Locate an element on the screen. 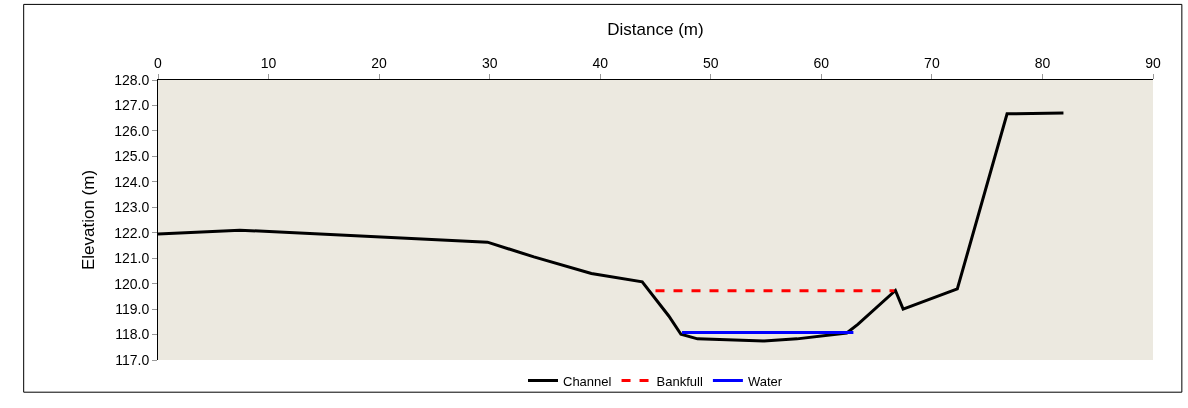 This screenshot has width=1188, height=408. y-tick-label: 118.0 is located at coordinates (132, 334).